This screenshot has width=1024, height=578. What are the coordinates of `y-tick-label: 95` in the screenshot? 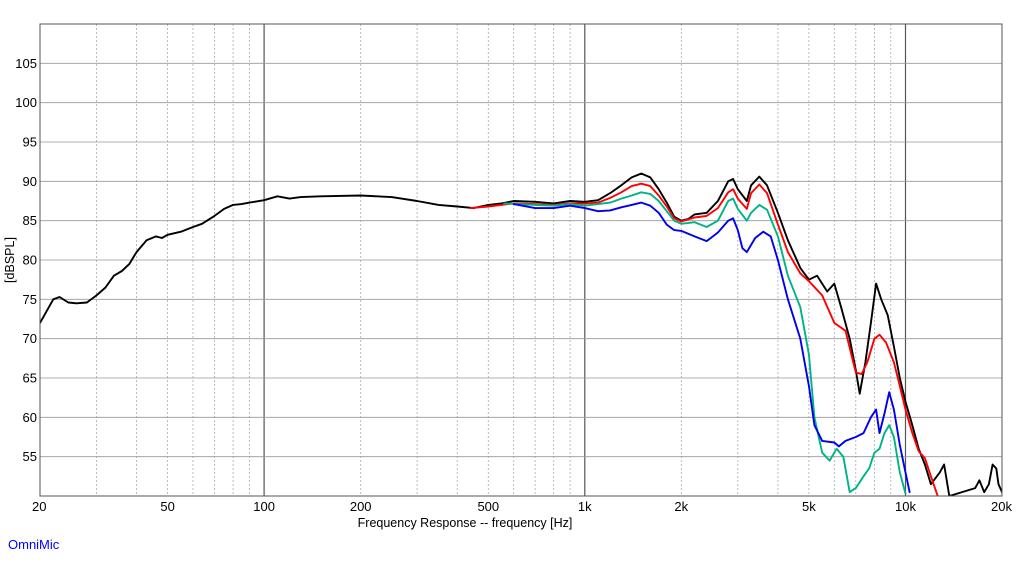 It's located at (30, 142).